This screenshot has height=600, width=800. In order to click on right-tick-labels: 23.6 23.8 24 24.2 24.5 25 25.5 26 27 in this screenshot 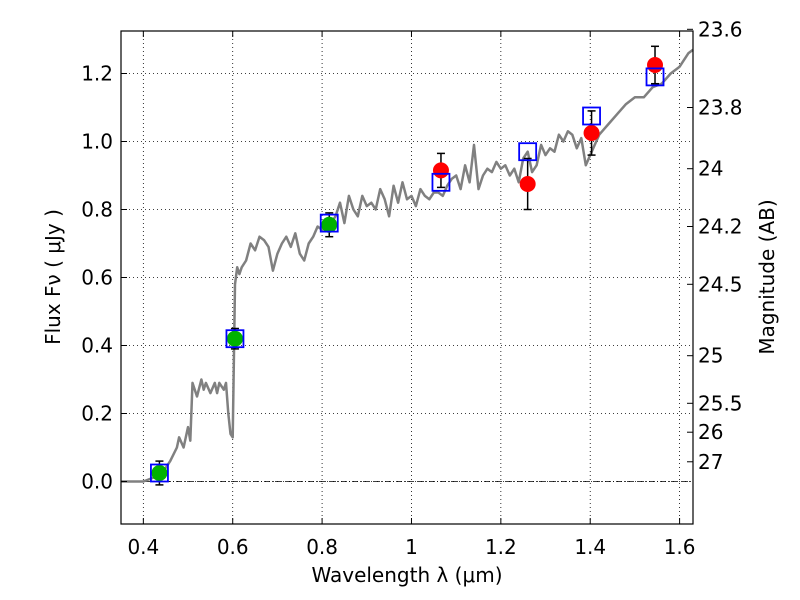, I will do `click(720, 245)`.